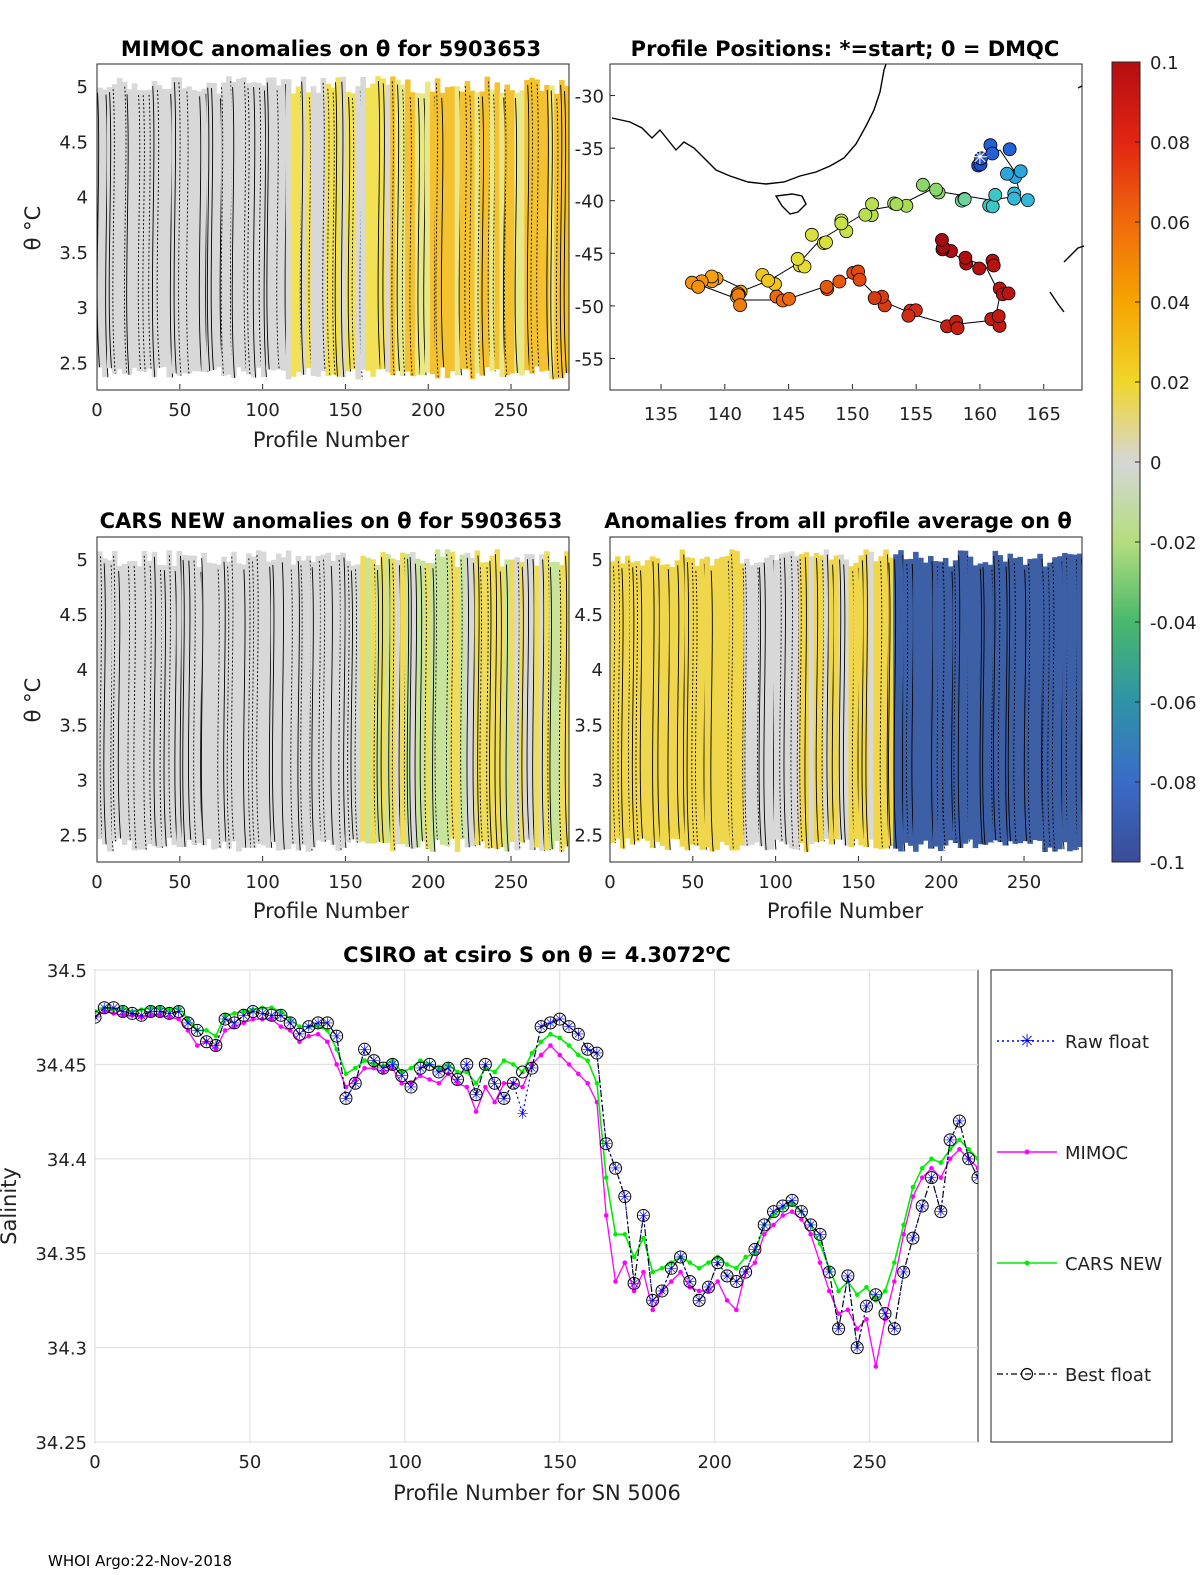 The height and width of the screenshot is (1575, 1200). I want to click on cars-heatmap, so click(333, 700).